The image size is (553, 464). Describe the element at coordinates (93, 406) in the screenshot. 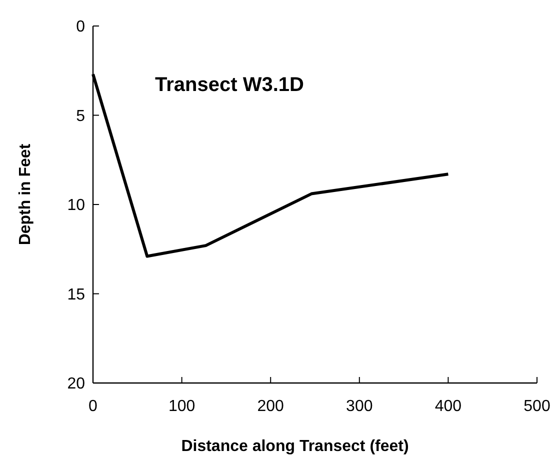

I see `x-tick-label: 0` at that location.